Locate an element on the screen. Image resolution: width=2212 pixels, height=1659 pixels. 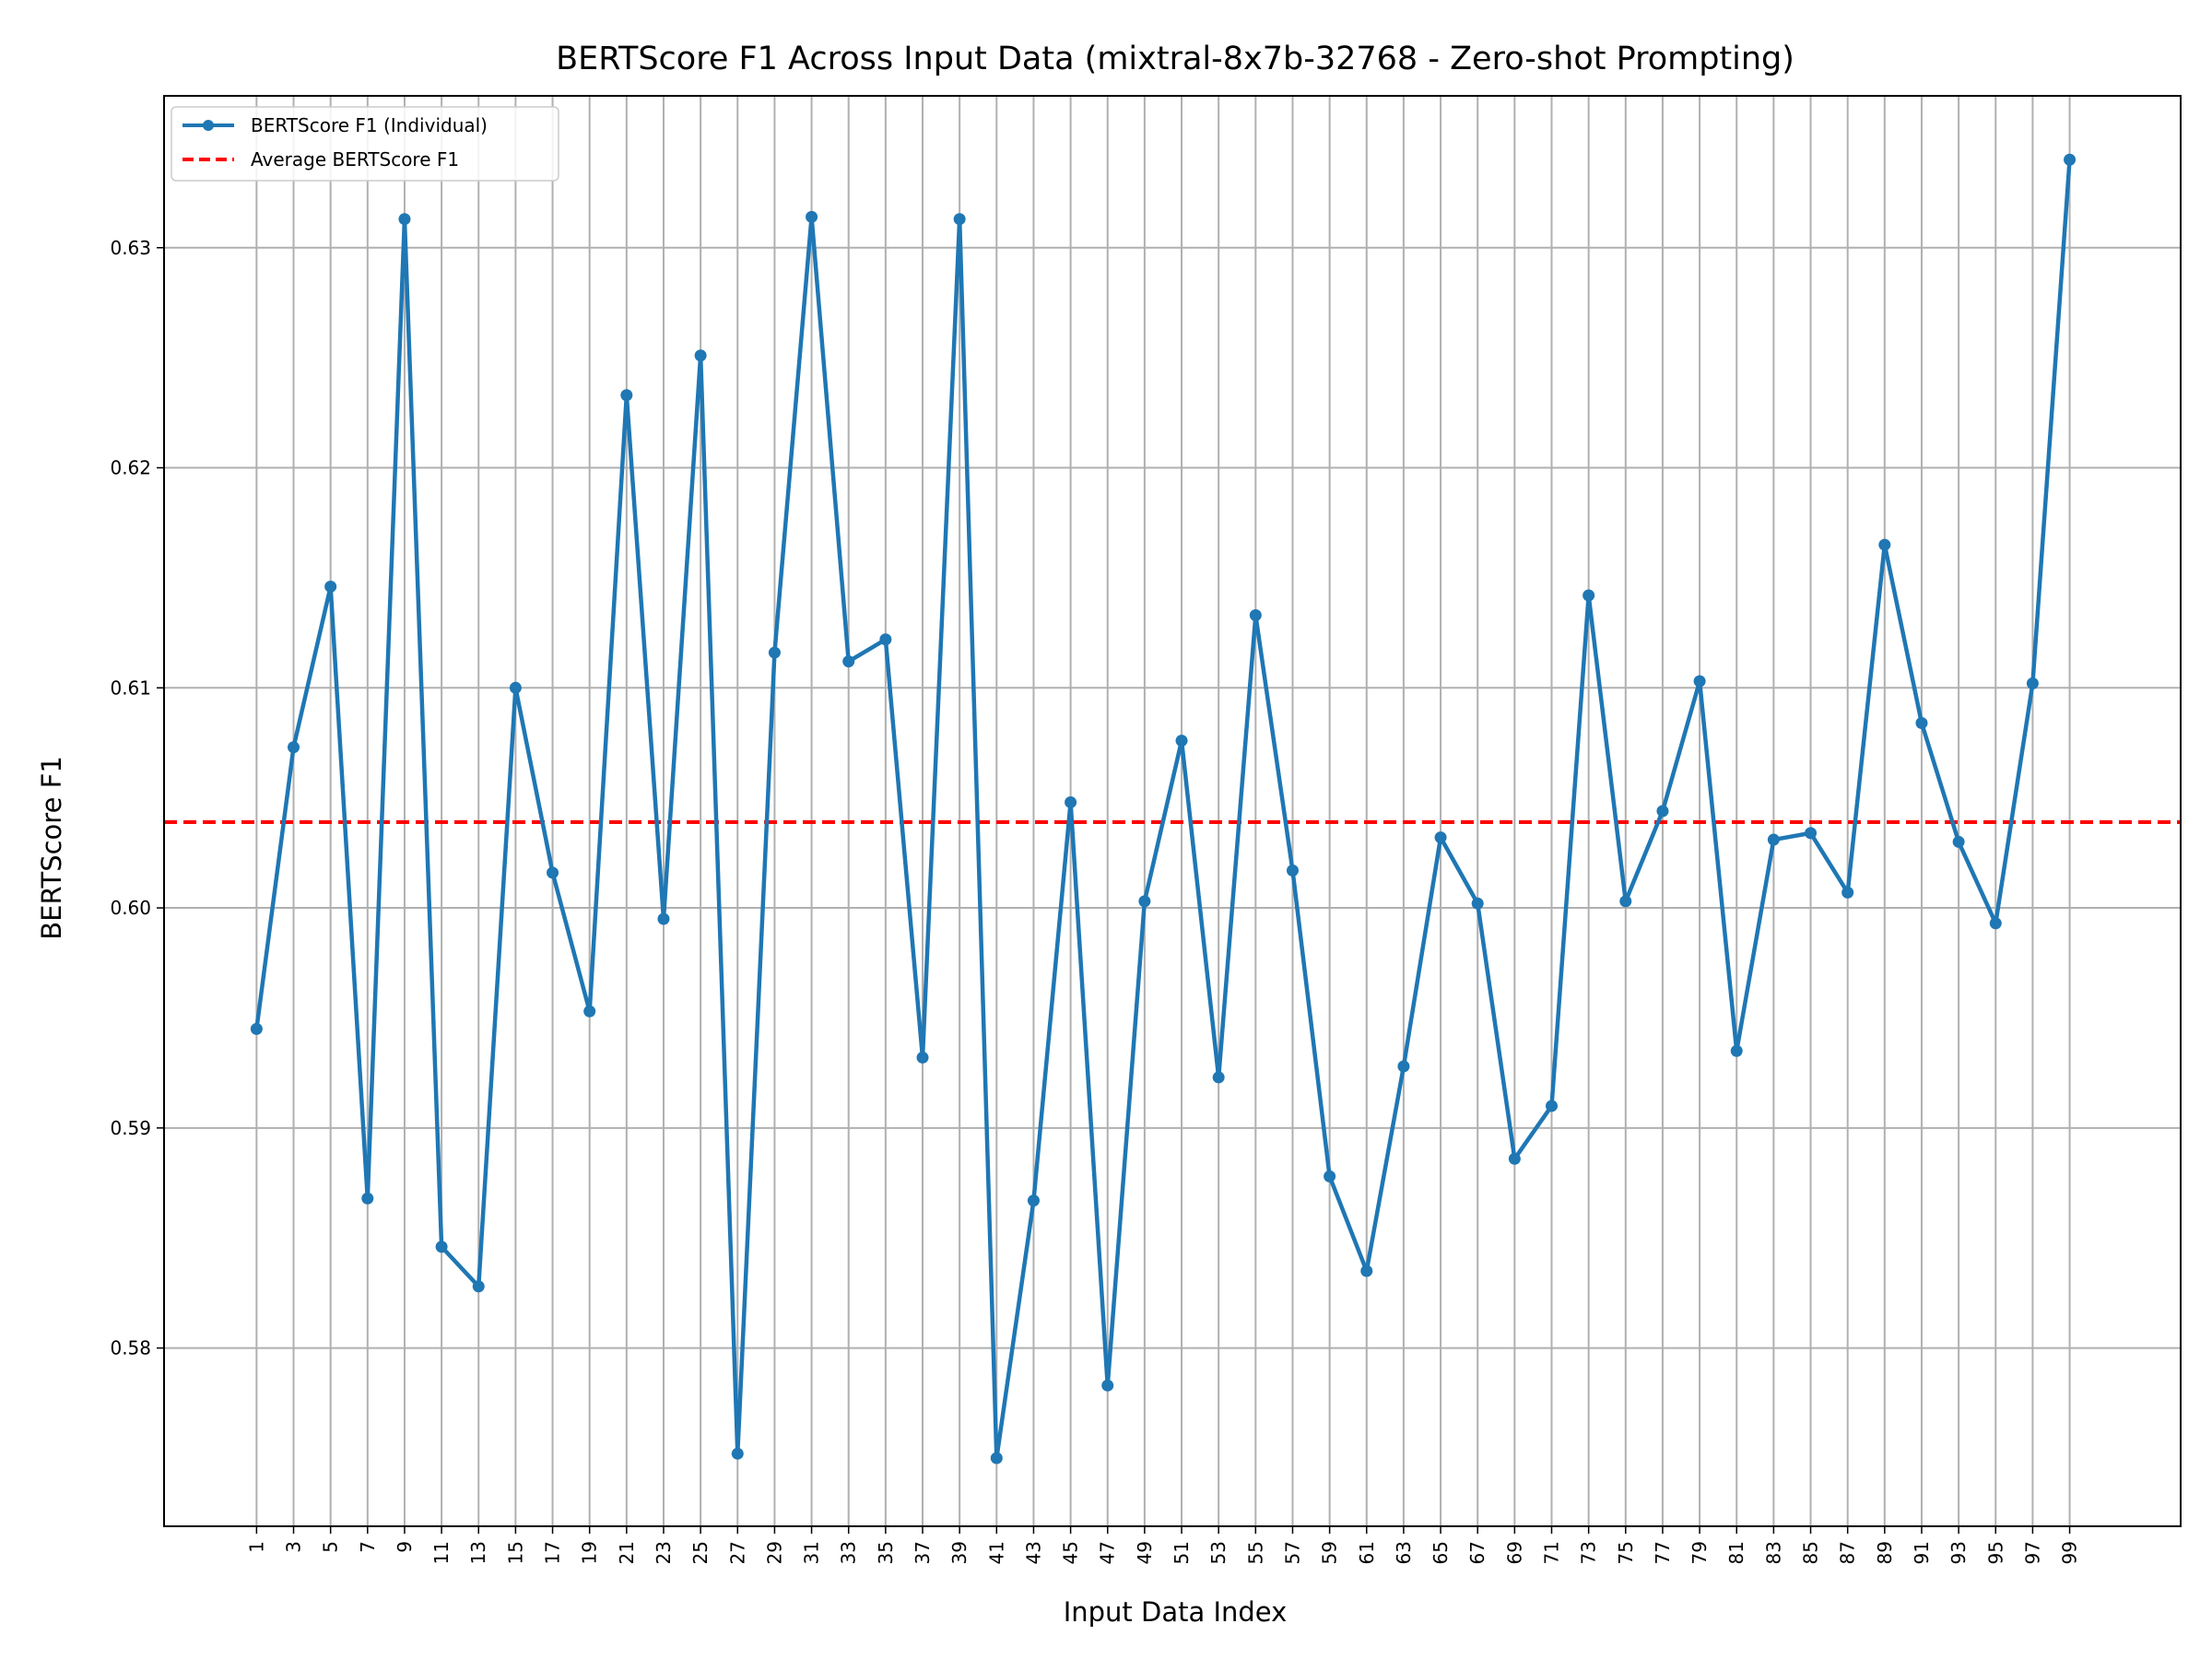
x-tick-label: 29 is located at coordinates (774, 1552).